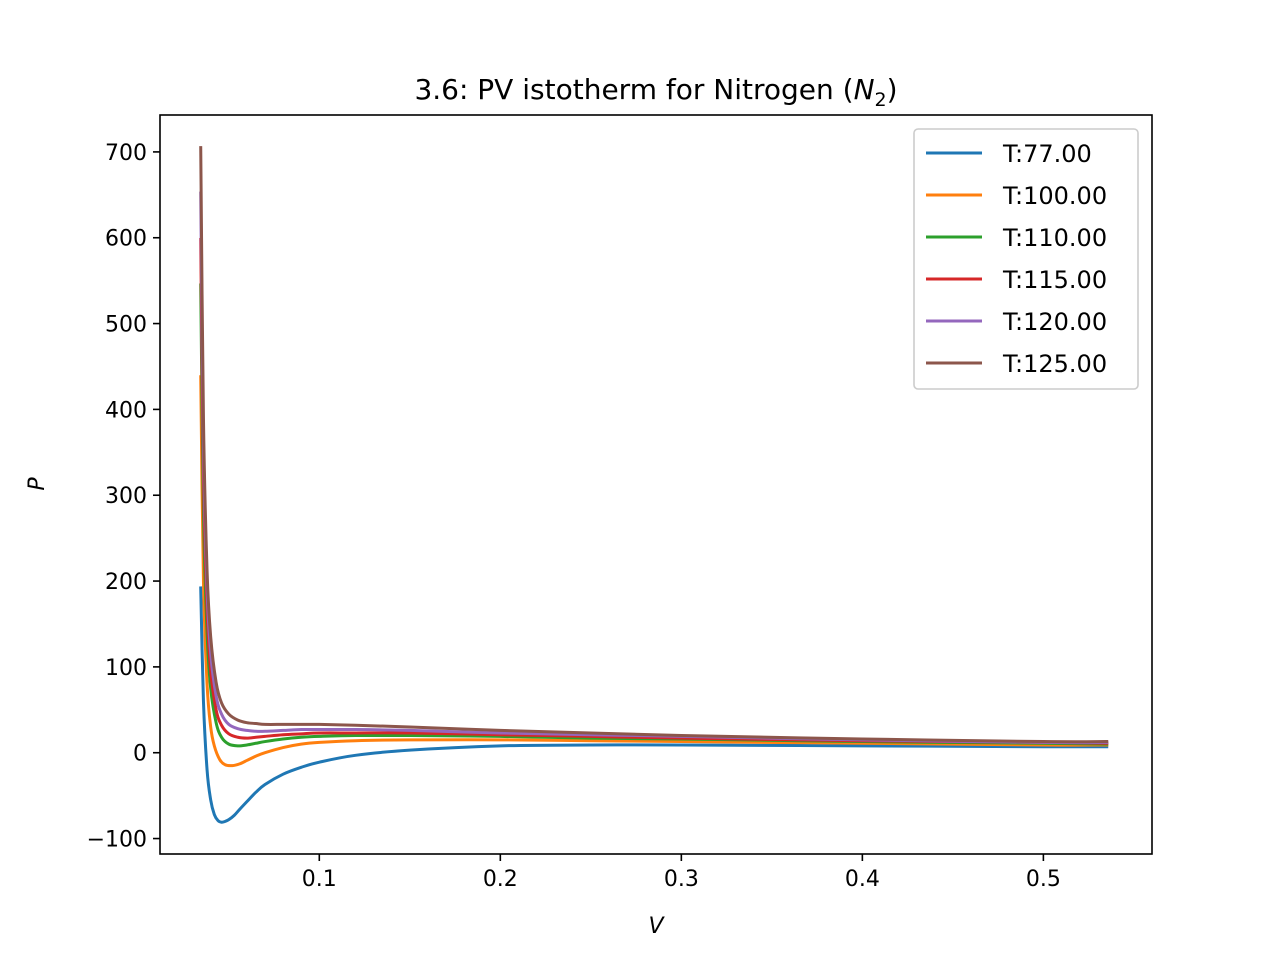 This screenshot has width=1280, height=960. What do you see at coordinates (655, 92) in the screenshot?
I see `chart-title: 3.6: PV istotherm for Nitrogen (N2)` at bounding box center [655, 92].